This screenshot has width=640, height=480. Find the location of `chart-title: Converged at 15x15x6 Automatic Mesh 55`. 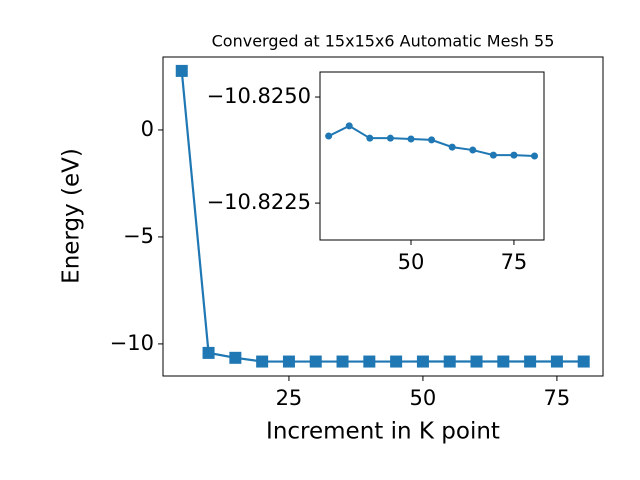

chart-title: Converged at 15x15x6 Automatic Mesh 55 is located at coordinates (383, 41).